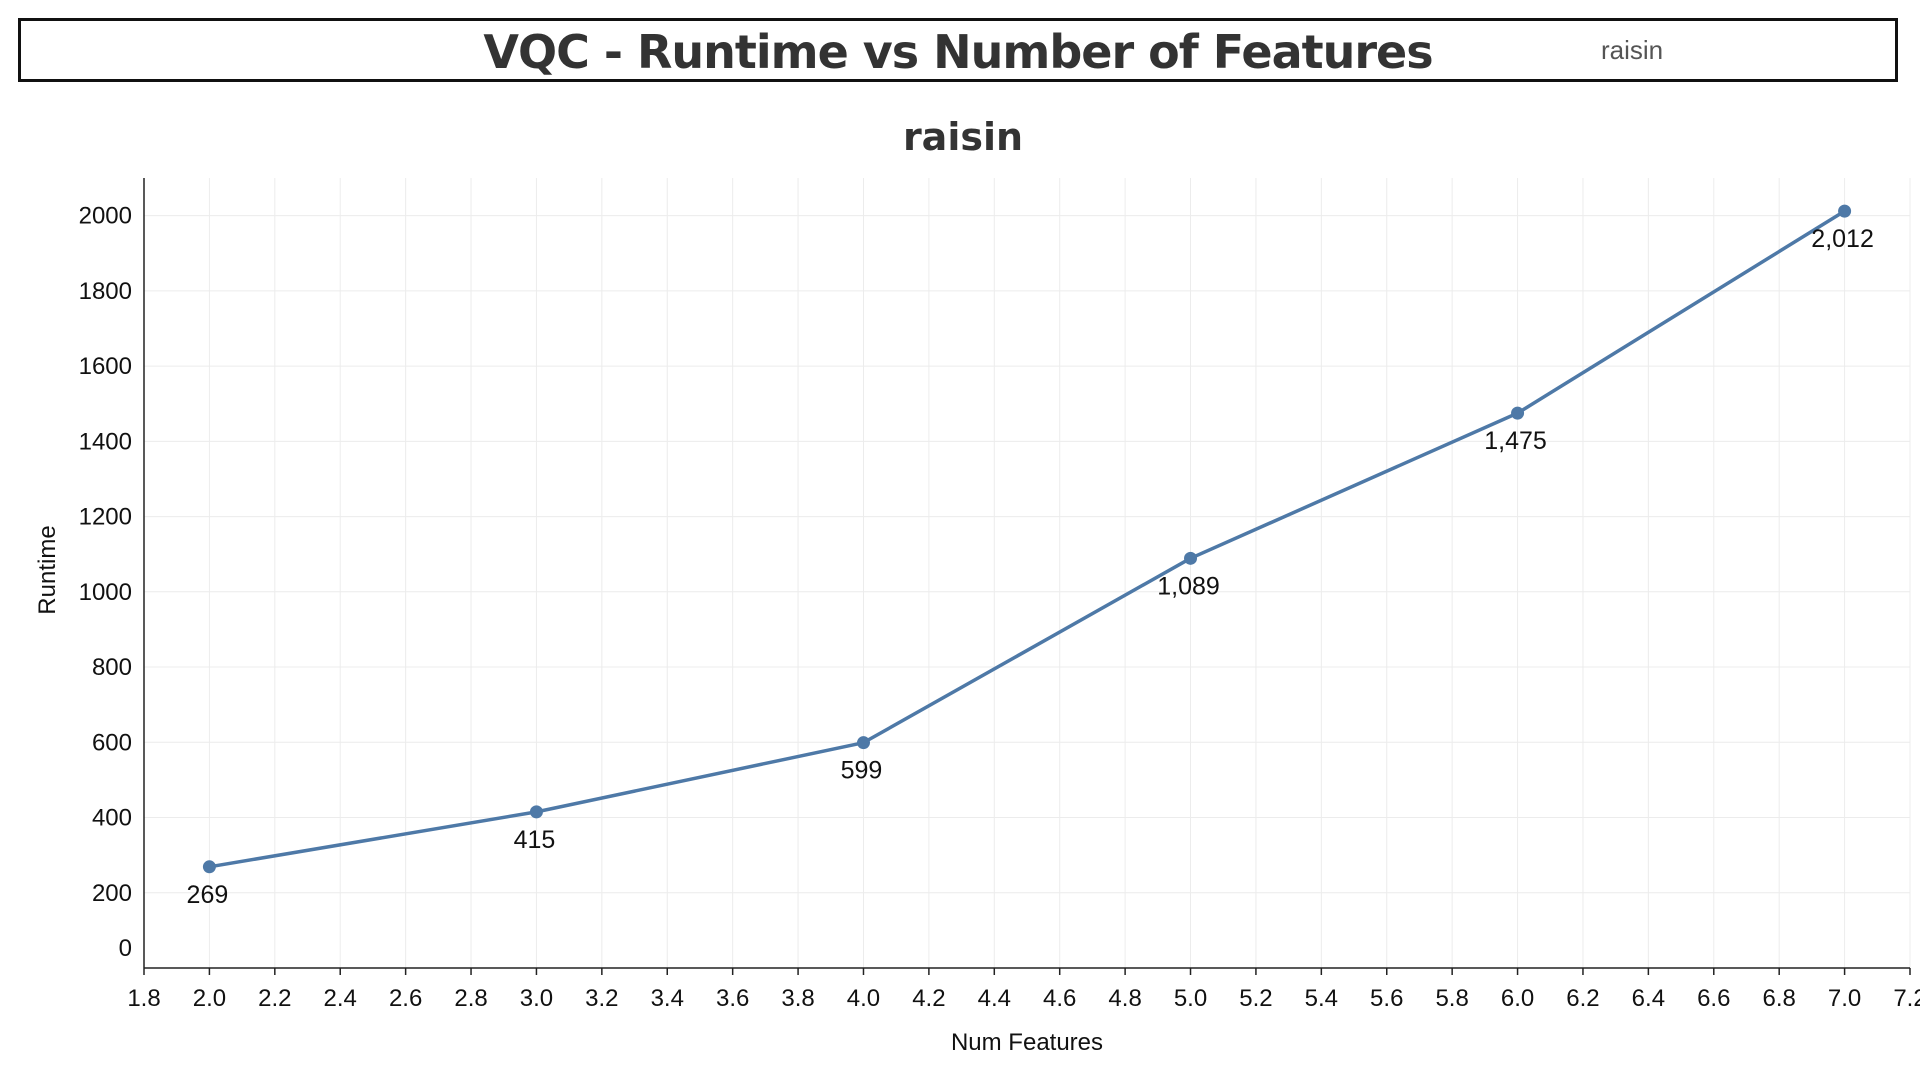 The width and height of the screenshot is (1920, 1080). Describe the element at coordinates (143, 998) in the screenshot. I see `x-tick-label: 1.8` at that location.